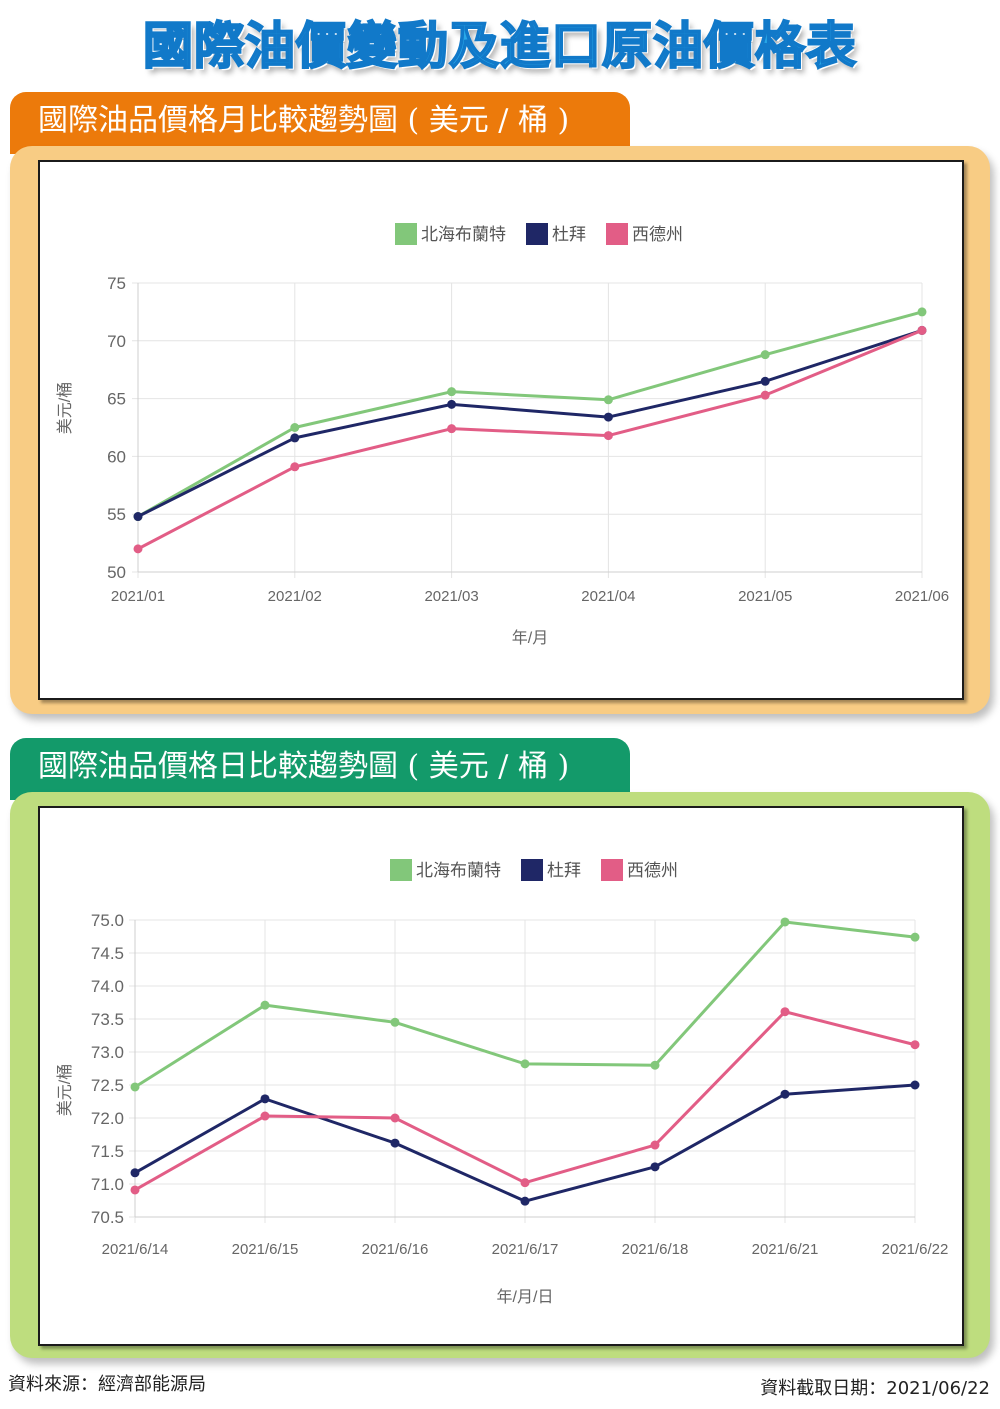  I want to click on x-tick-label: 2021/05, so click(765, 596).